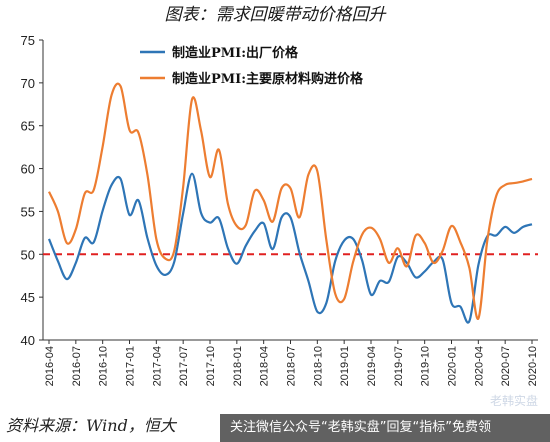 This screenshot has width=550, height=442. Describe the element at coordinates (91, 425) in the screenshot. I see `source-note: 资料来源：Wind，恒大` at that location.